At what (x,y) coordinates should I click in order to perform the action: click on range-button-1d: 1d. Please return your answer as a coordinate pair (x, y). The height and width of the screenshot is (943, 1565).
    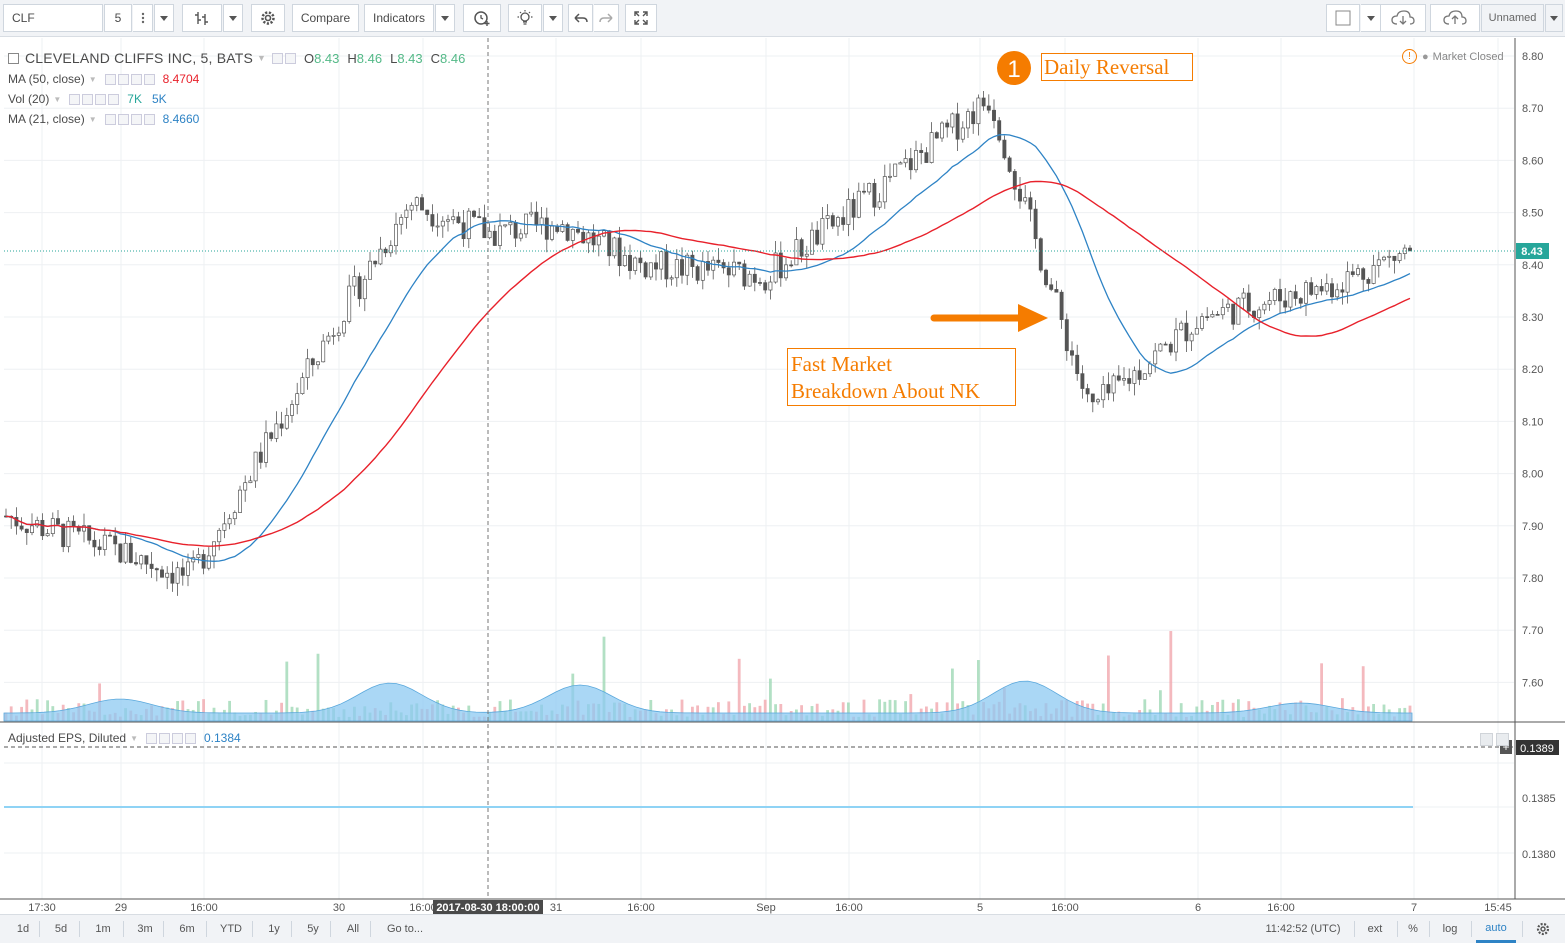
    Looking at the image, I should click on (23, 929).